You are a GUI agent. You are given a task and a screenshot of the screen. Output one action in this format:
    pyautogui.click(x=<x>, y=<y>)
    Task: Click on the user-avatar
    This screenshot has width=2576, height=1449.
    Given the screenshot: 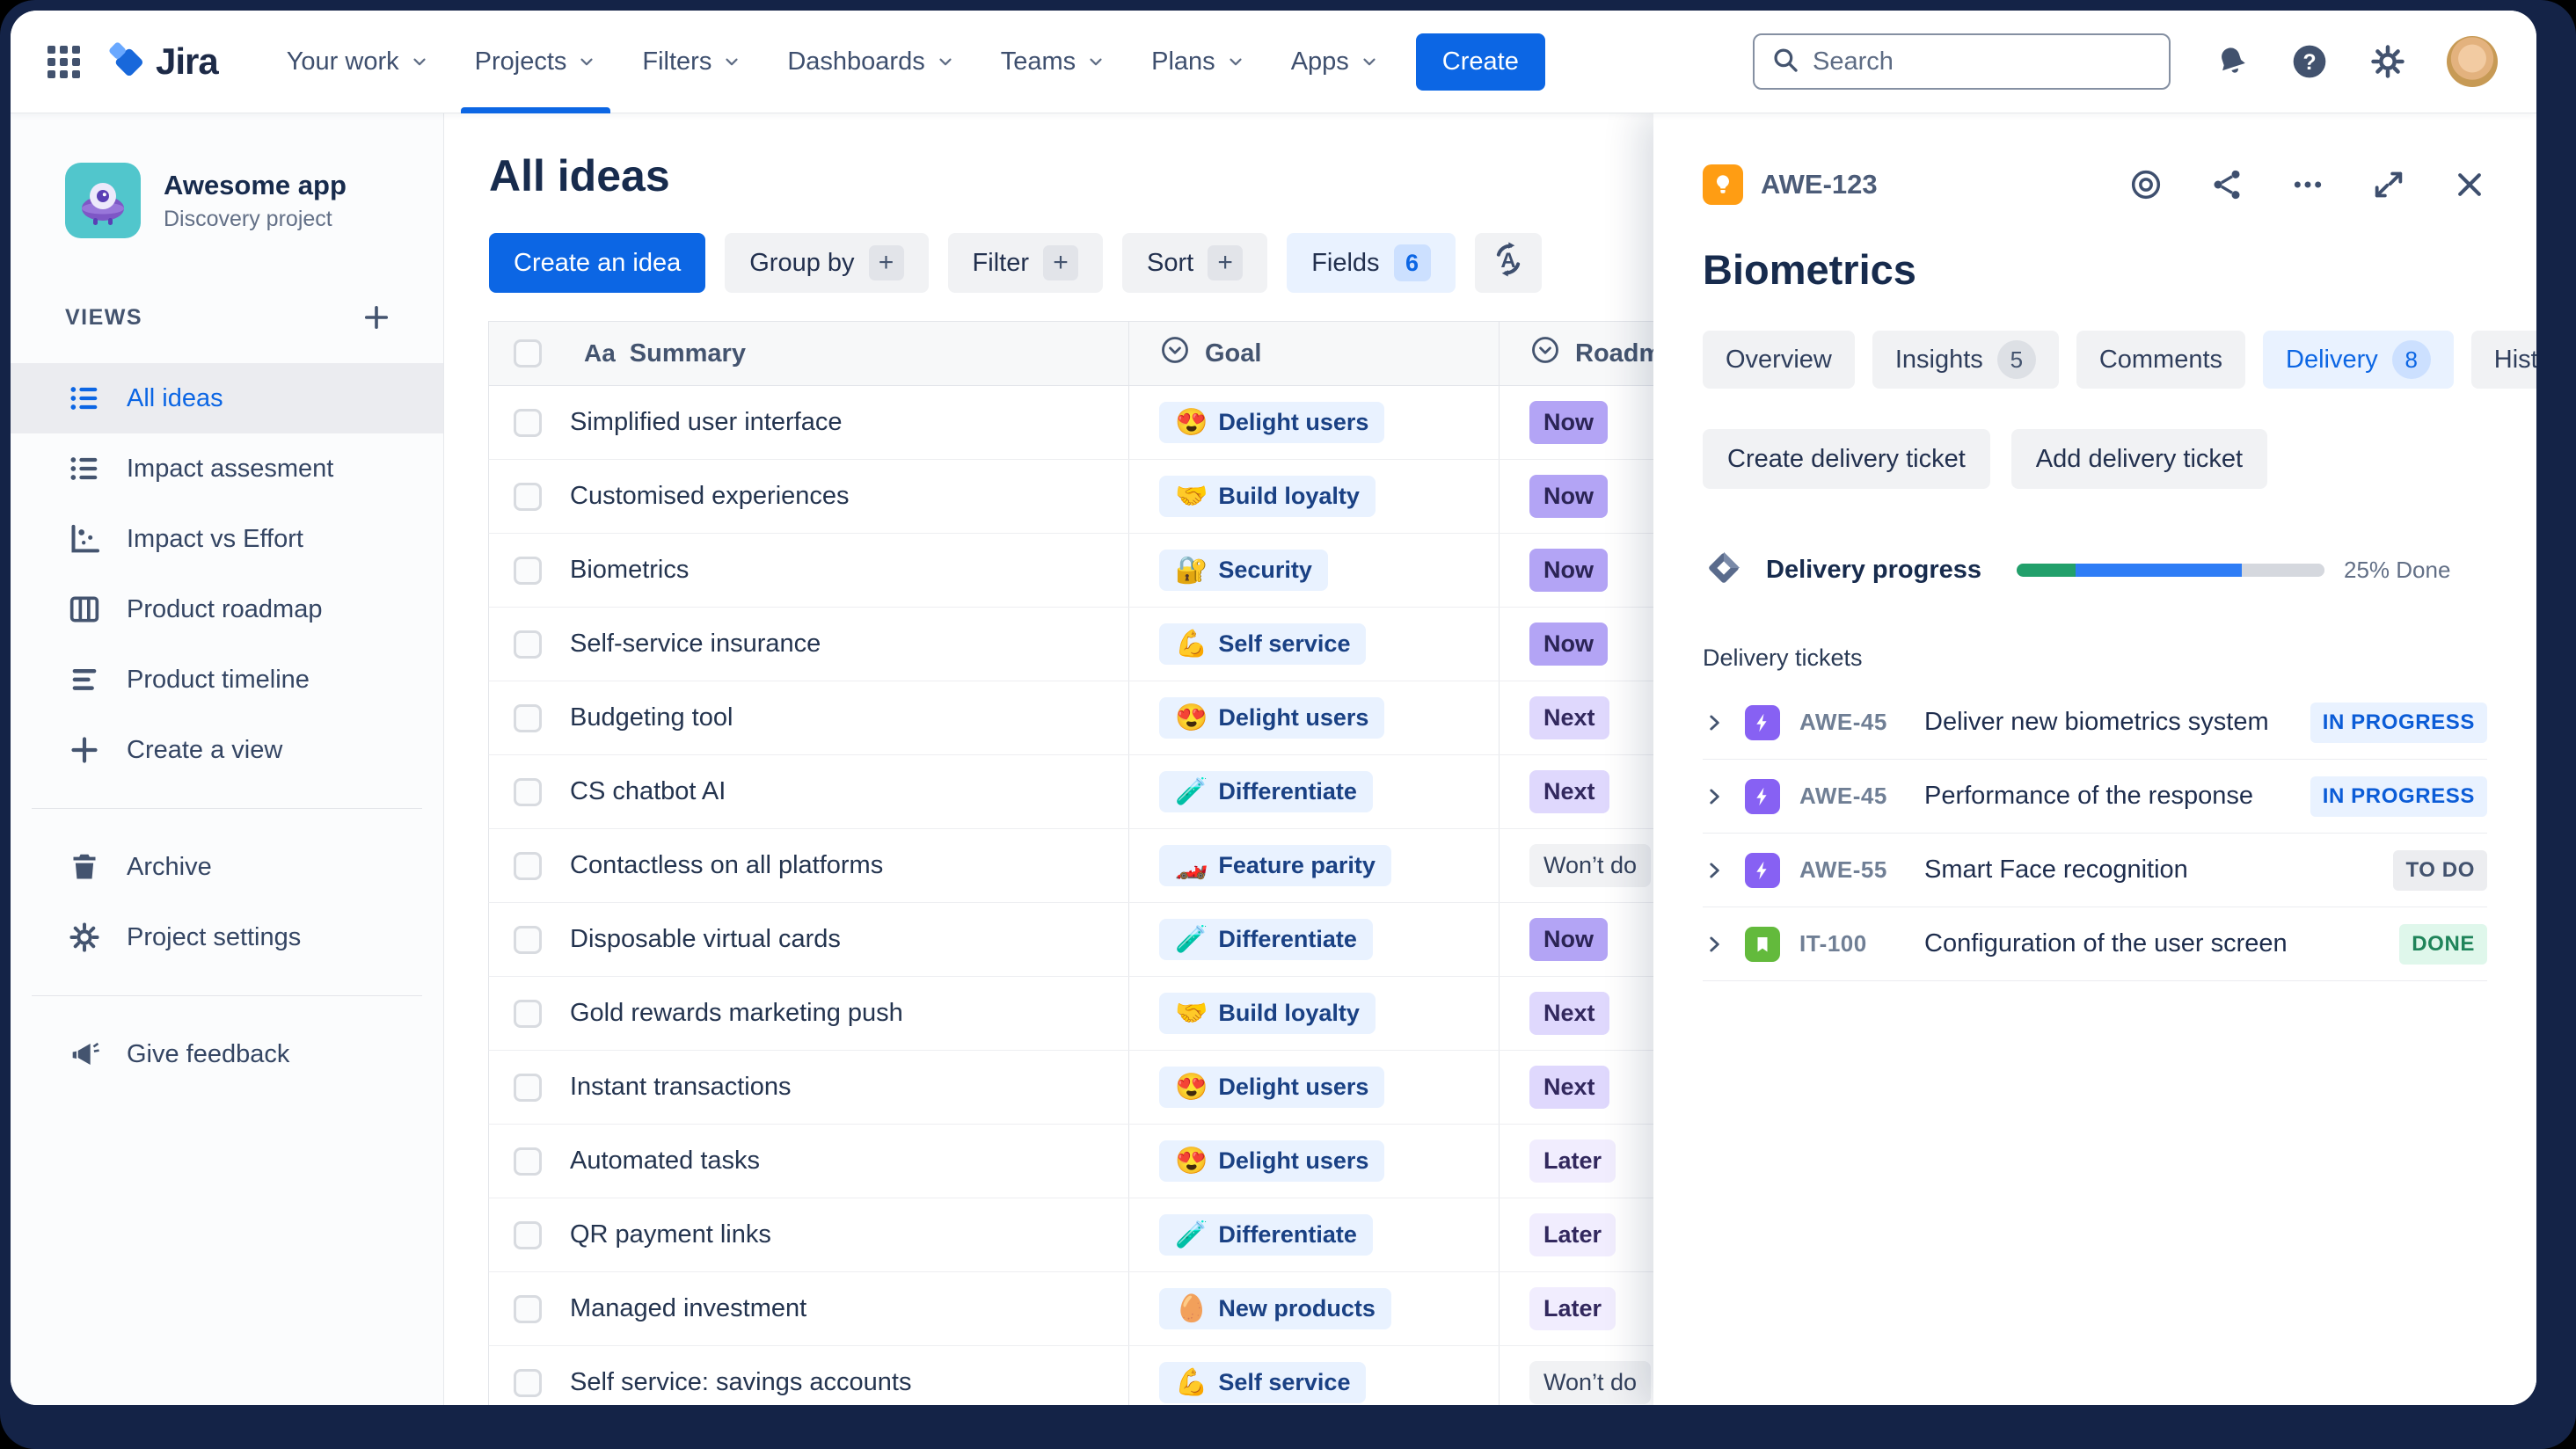 What is the action you would take?
    pyautogui.click(x=2472, y=61)
    